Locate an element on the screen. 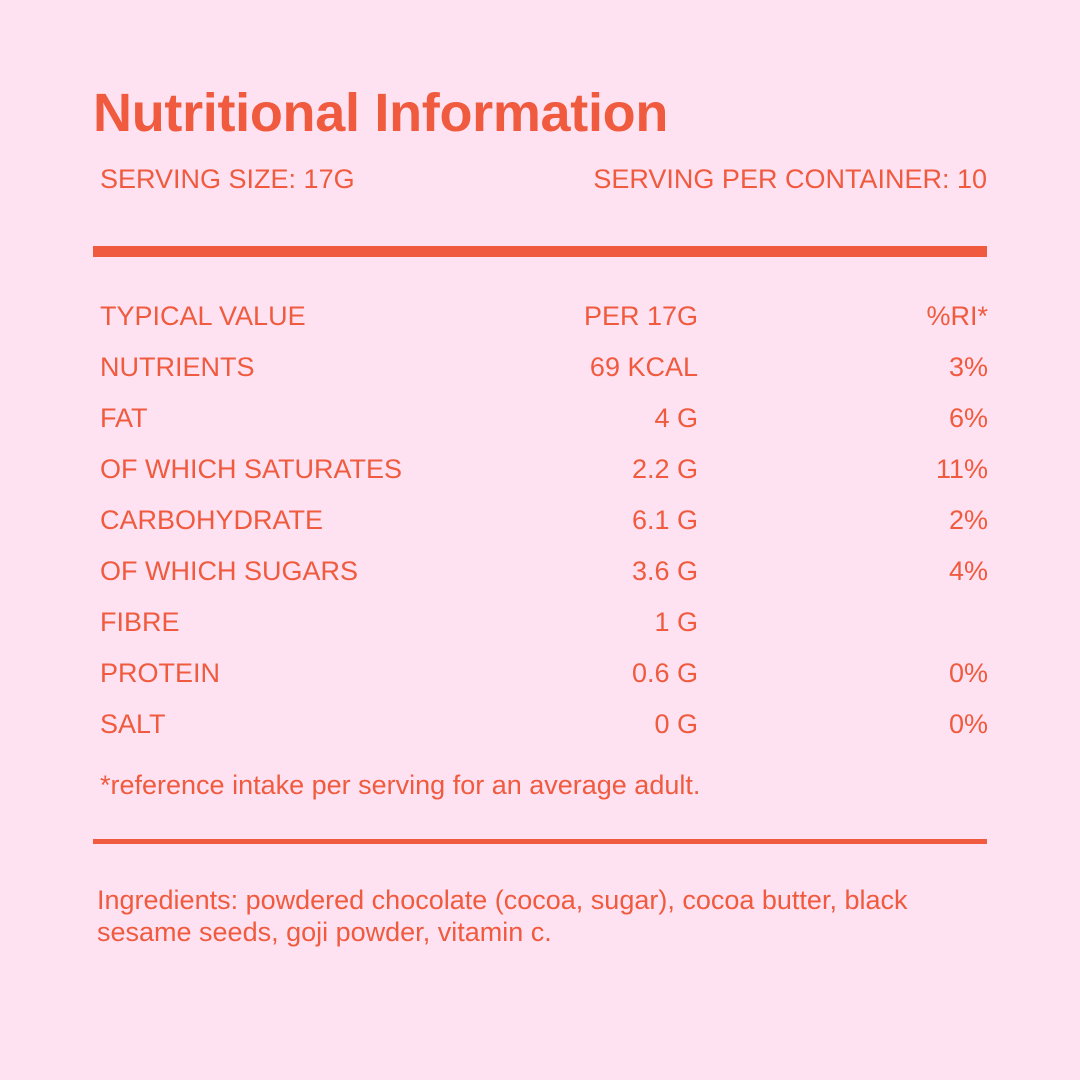 The width and height of the screenshot is (1080, 1080). nutrient-ri: 4% is located at coordinates (968, 571).